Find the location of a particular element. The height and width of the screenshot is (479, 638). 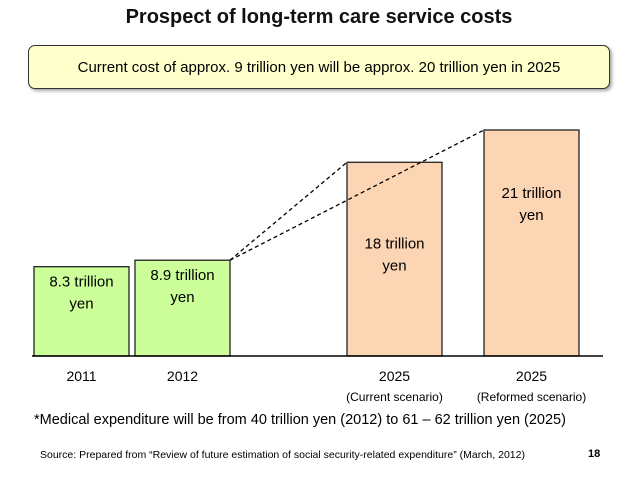

bar-value-label-2011: yen is located at coordinates (81, 304).